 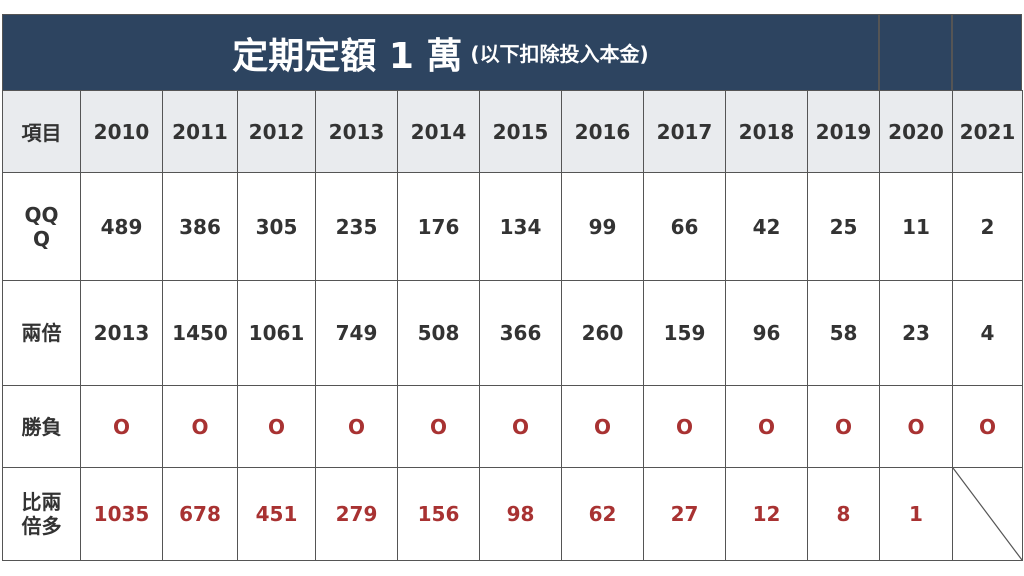 I want to click on cell-value: 2, so click(x=987, y=226).